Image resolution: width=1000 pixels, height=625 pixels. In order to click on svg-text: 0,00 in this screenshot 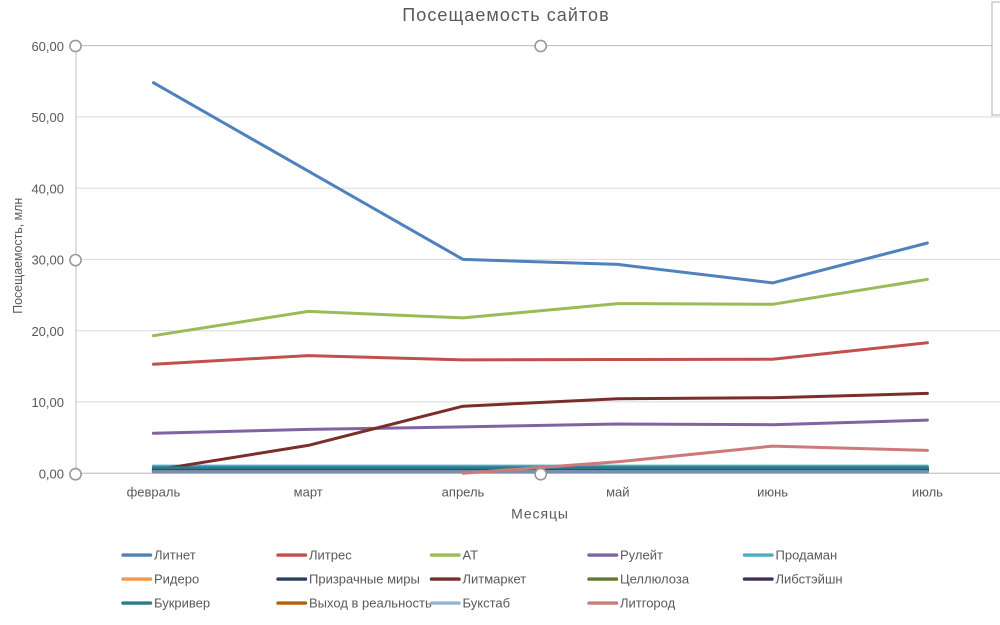, I will do `click(51, 473)`.